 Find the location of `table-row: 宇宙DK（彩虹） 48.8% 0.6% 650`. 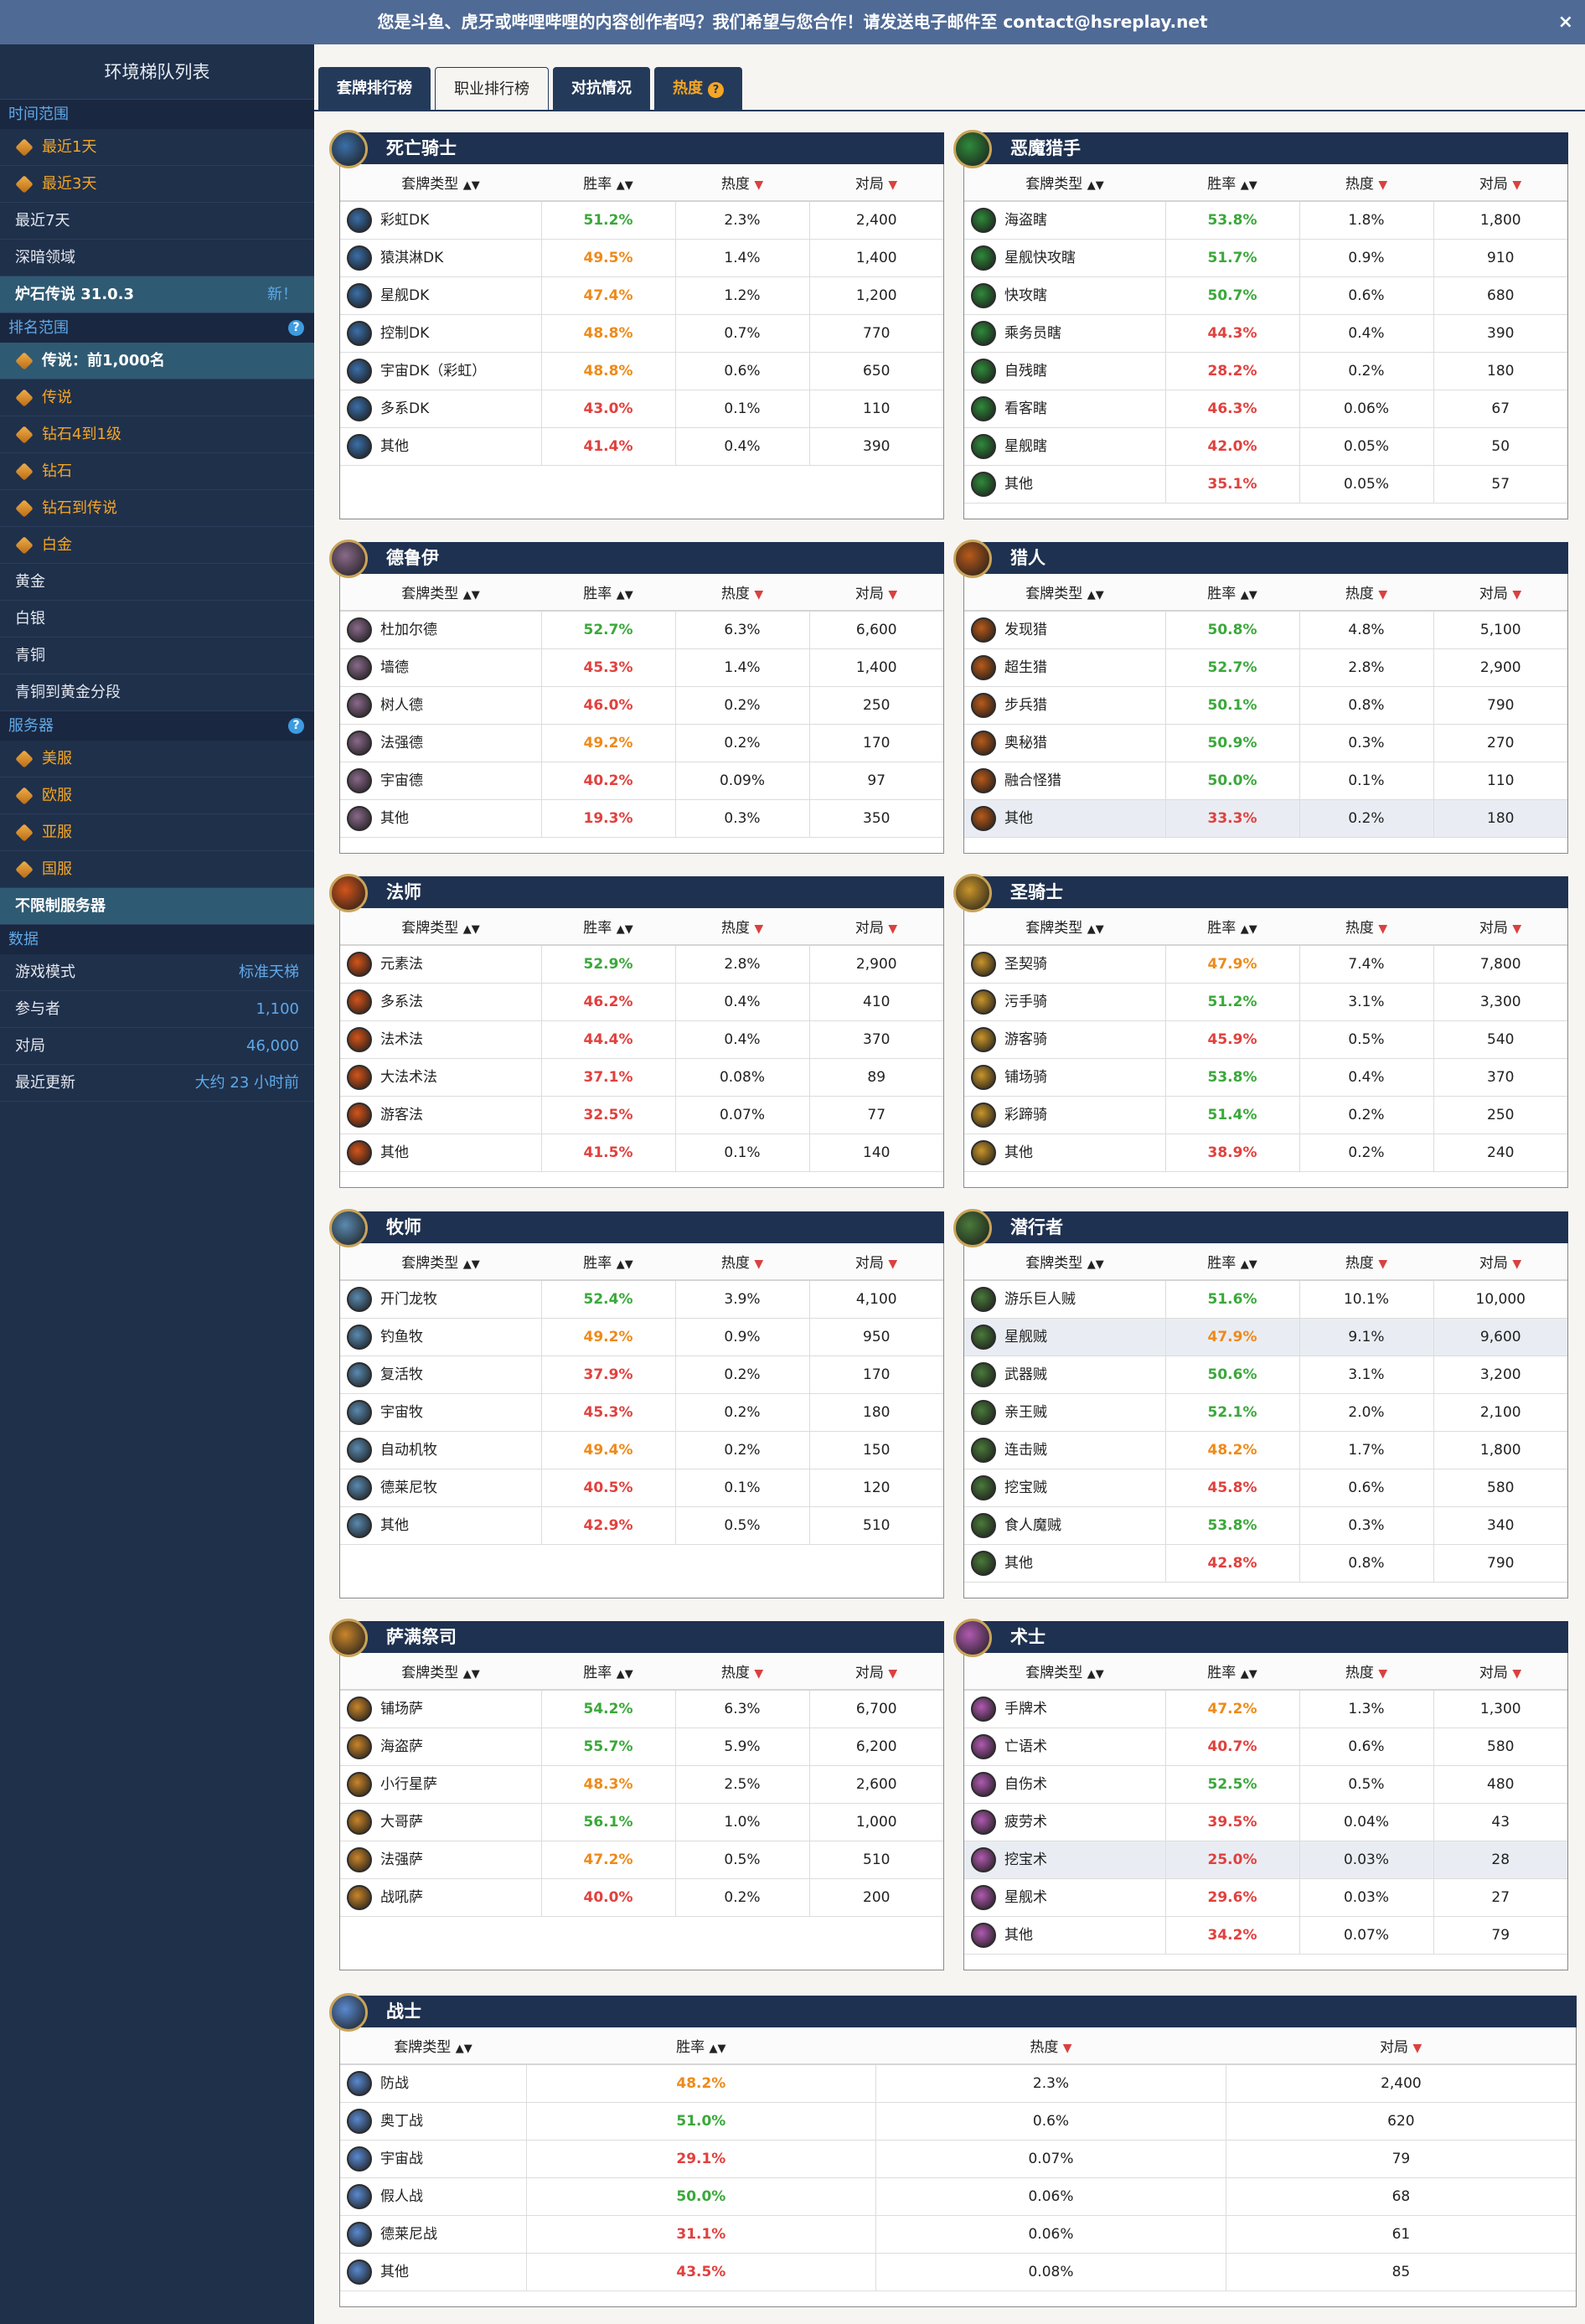

table-row: 宇宙DK（彩虹） 48.8% 0.6% 650 is located at coordinates (641, 371).